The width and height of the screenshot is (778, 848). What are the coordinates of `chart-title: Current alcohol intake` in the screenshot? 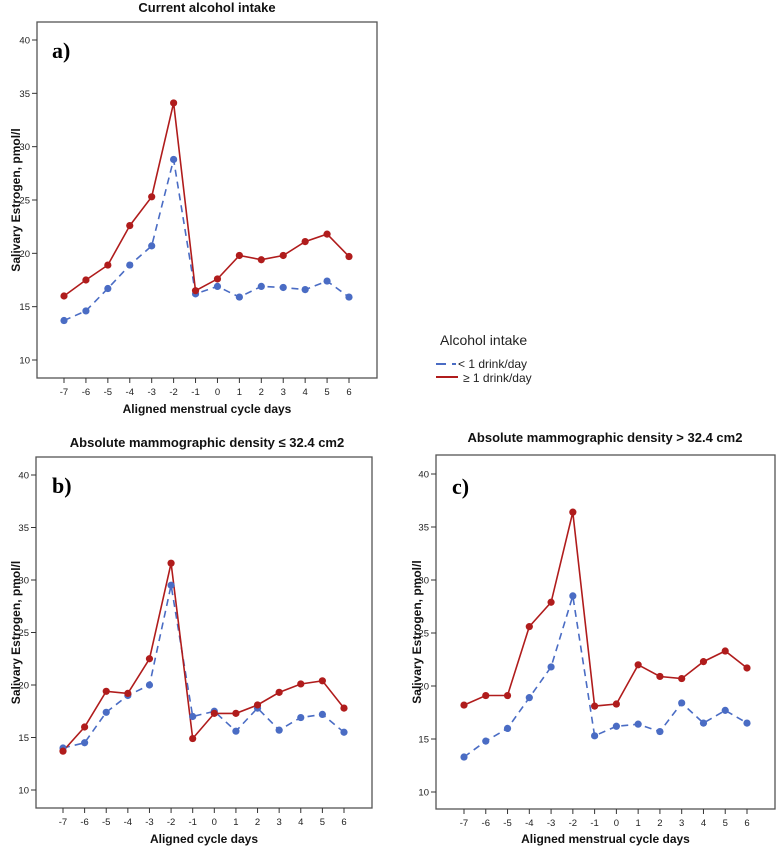 It's located at (206, 7).